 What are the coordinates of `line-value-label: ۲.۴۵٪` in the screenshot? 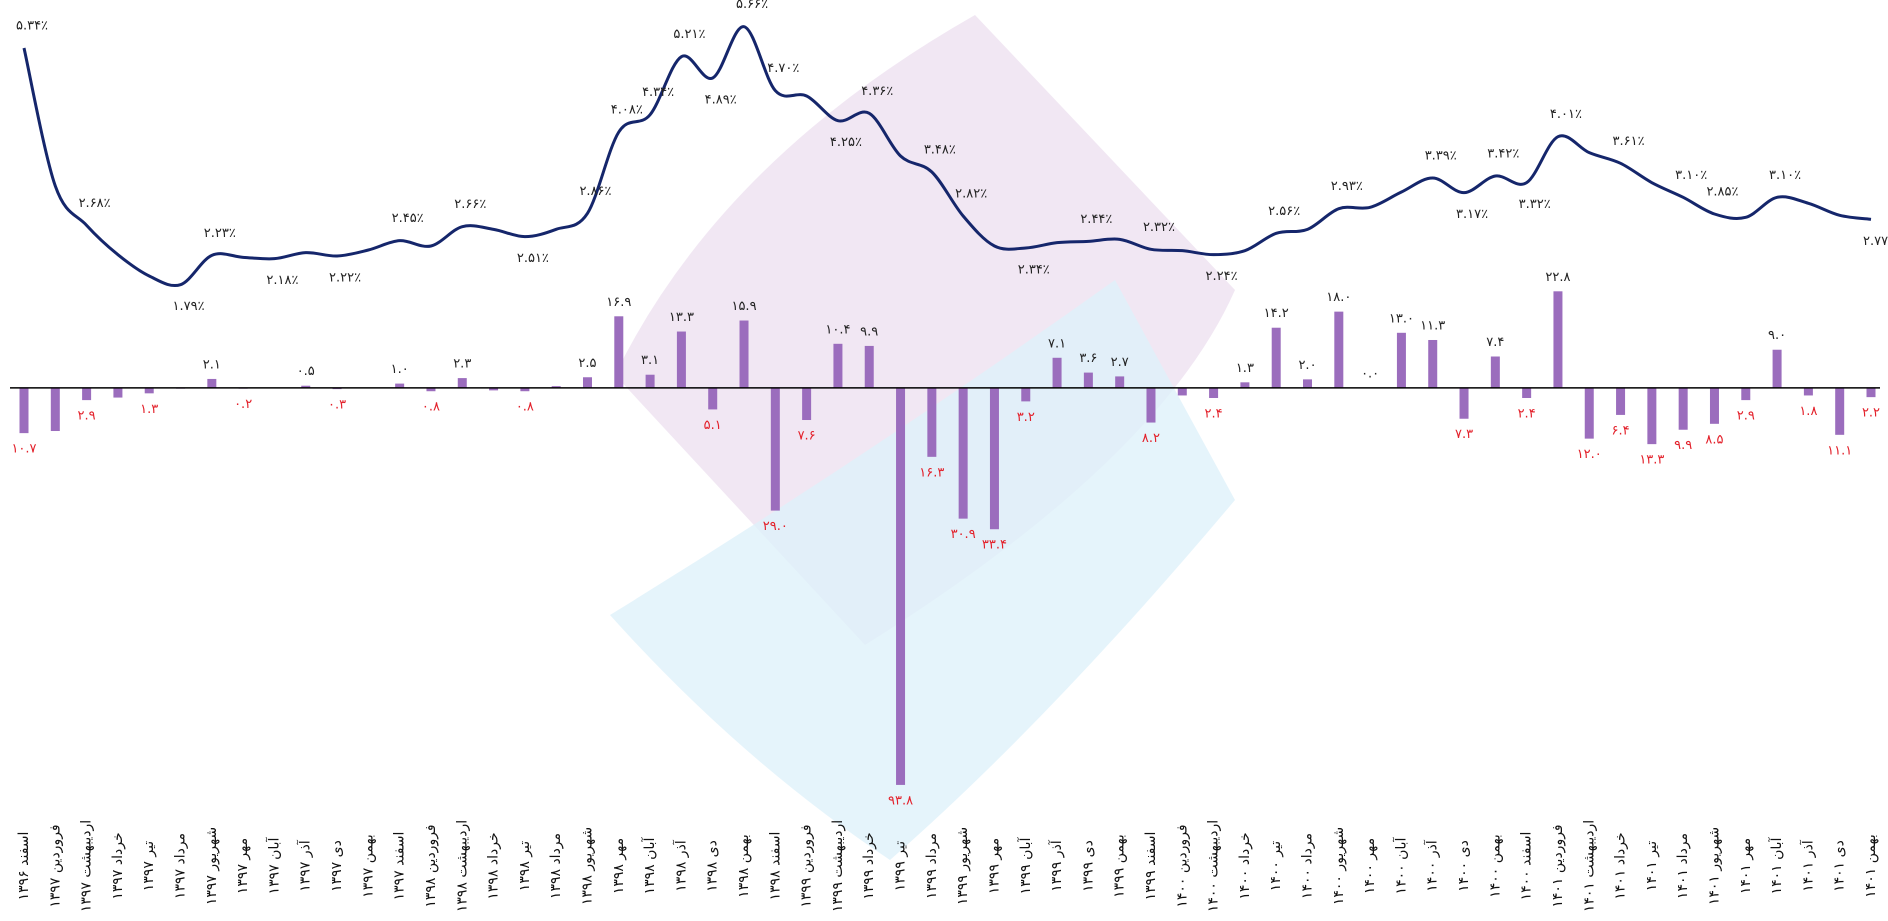 It's located at (408, 218).